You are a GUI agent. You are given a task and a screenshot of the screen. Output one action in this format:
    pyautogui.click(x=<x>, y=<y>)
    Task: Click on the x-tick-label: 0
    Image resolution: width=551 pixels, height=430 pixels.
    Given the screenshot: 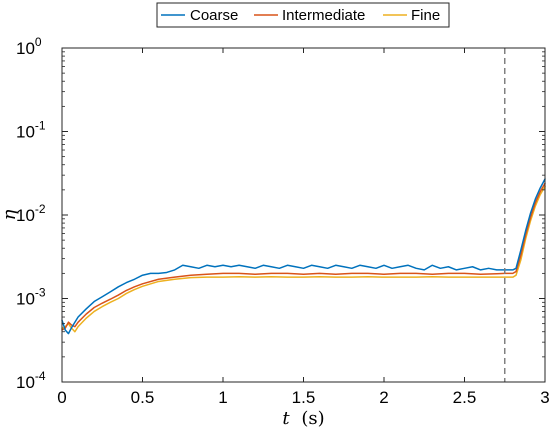 What is the action you would take?
    pyautogui.click(x=61, y=397)
    